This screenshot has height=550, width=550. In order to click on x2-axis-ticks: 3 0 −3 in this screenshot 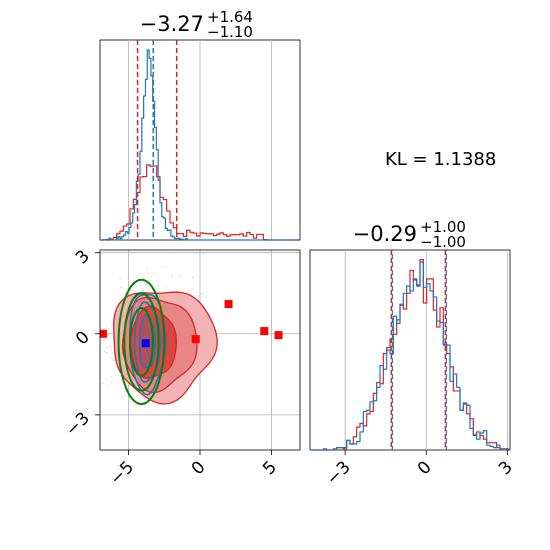, I will do `click(81, 343)`.